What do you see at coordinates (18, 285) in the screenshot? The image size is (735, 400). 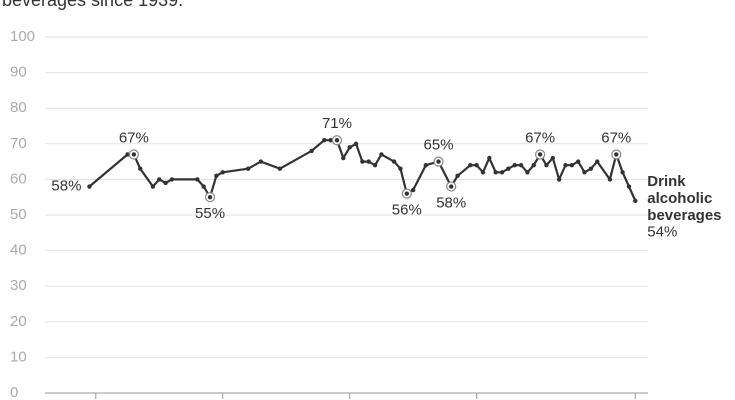 I see `y-tick-label: 30` at bounding box center [18, 285].